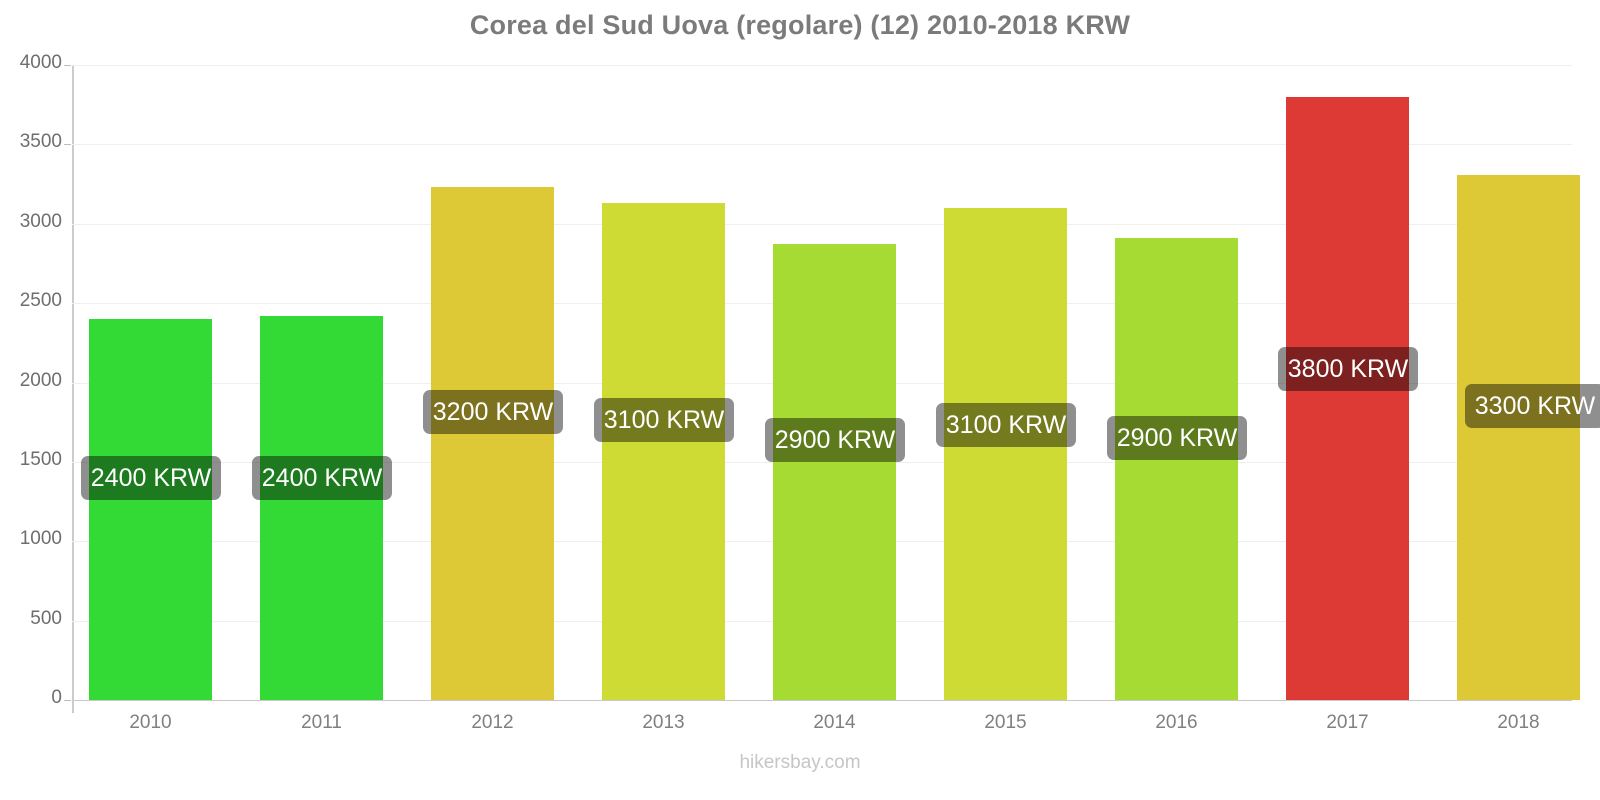  What do you see at coordinates (151, 478) in the screenshot?
I see `bar-value-label-box-2010` at bounding box center [151, 478].